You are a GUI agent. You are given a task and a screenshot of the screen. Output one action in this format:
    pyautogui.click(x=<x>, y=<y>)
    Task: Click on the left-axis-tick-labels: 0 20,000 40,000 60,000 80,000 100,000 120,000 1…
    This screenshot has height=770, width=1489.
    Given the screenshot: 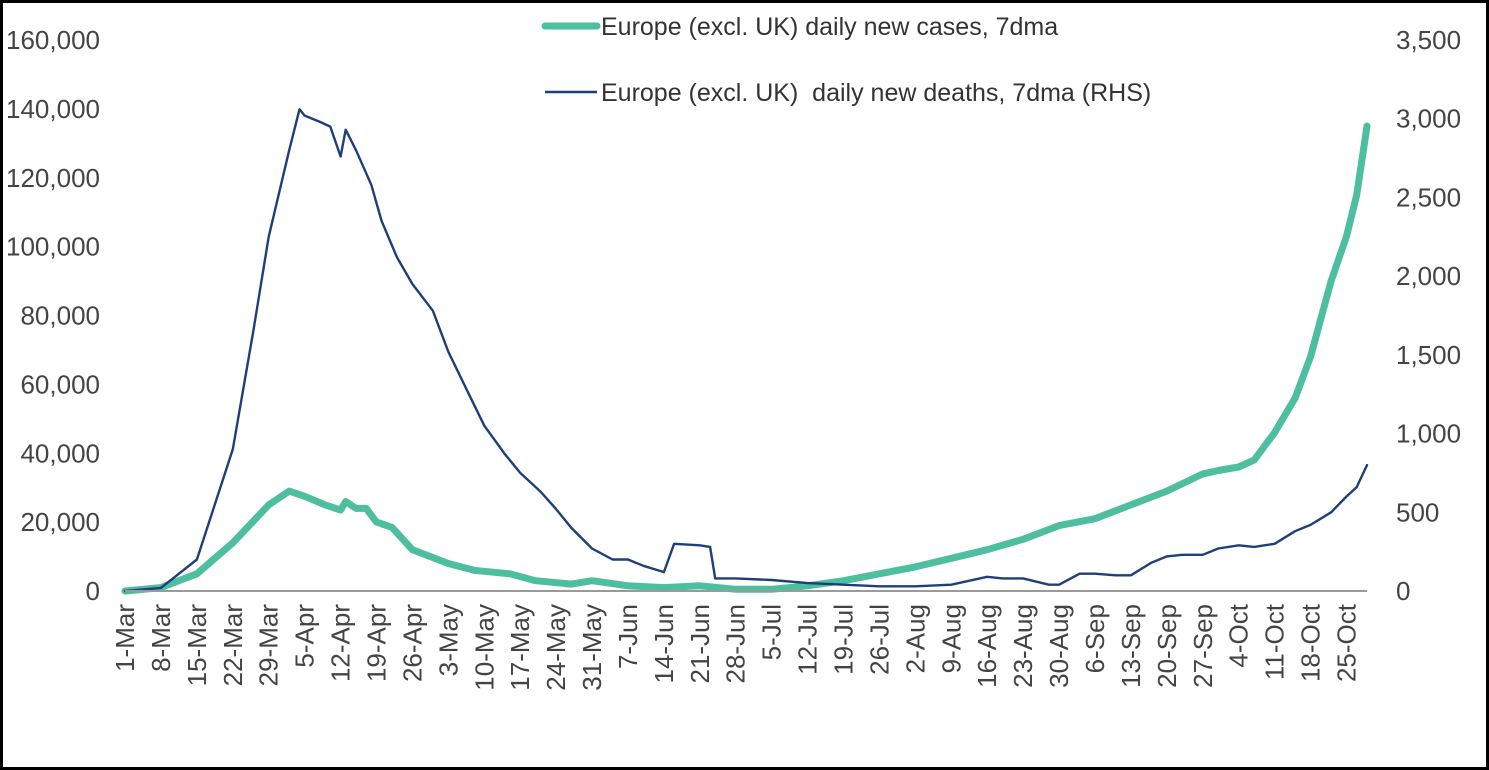 What is the action you would take?
    pyautogui.click(x=53, y=315)
    